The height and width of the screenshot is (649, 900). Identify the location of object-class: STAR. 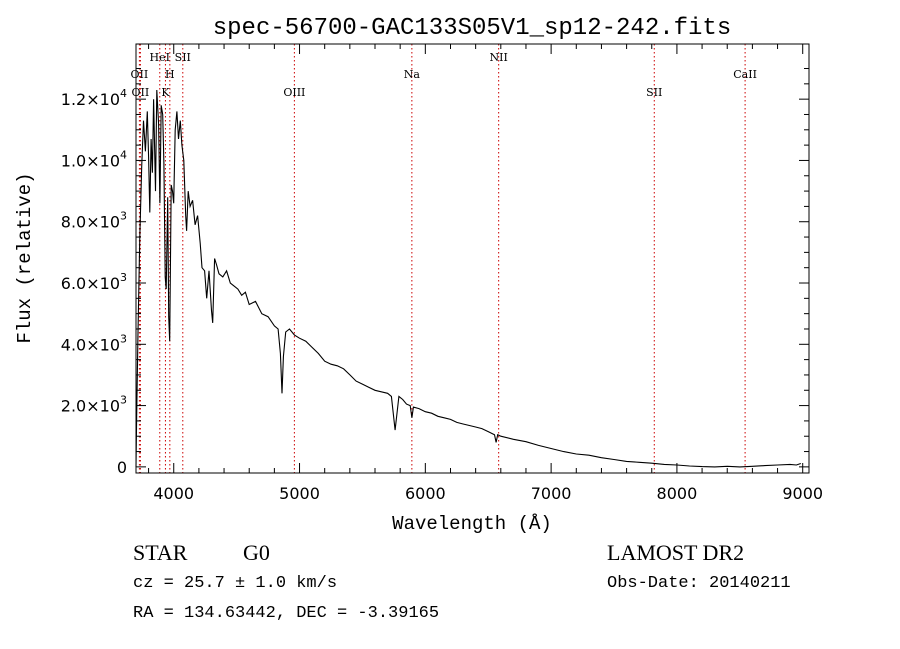
(160, 552).